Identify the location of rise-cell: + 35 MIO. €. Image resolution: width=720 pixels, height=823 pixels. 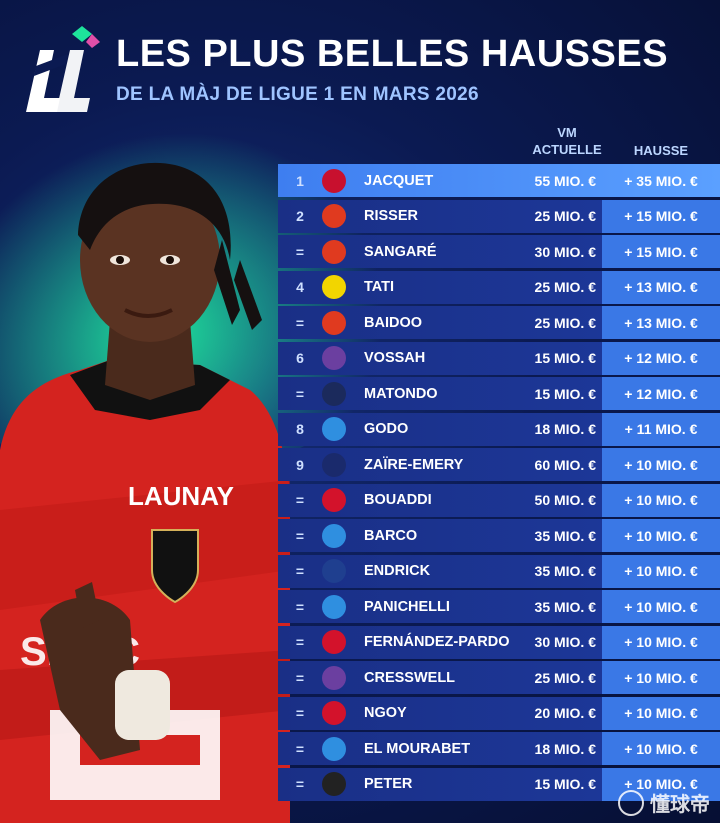
(661, 180).